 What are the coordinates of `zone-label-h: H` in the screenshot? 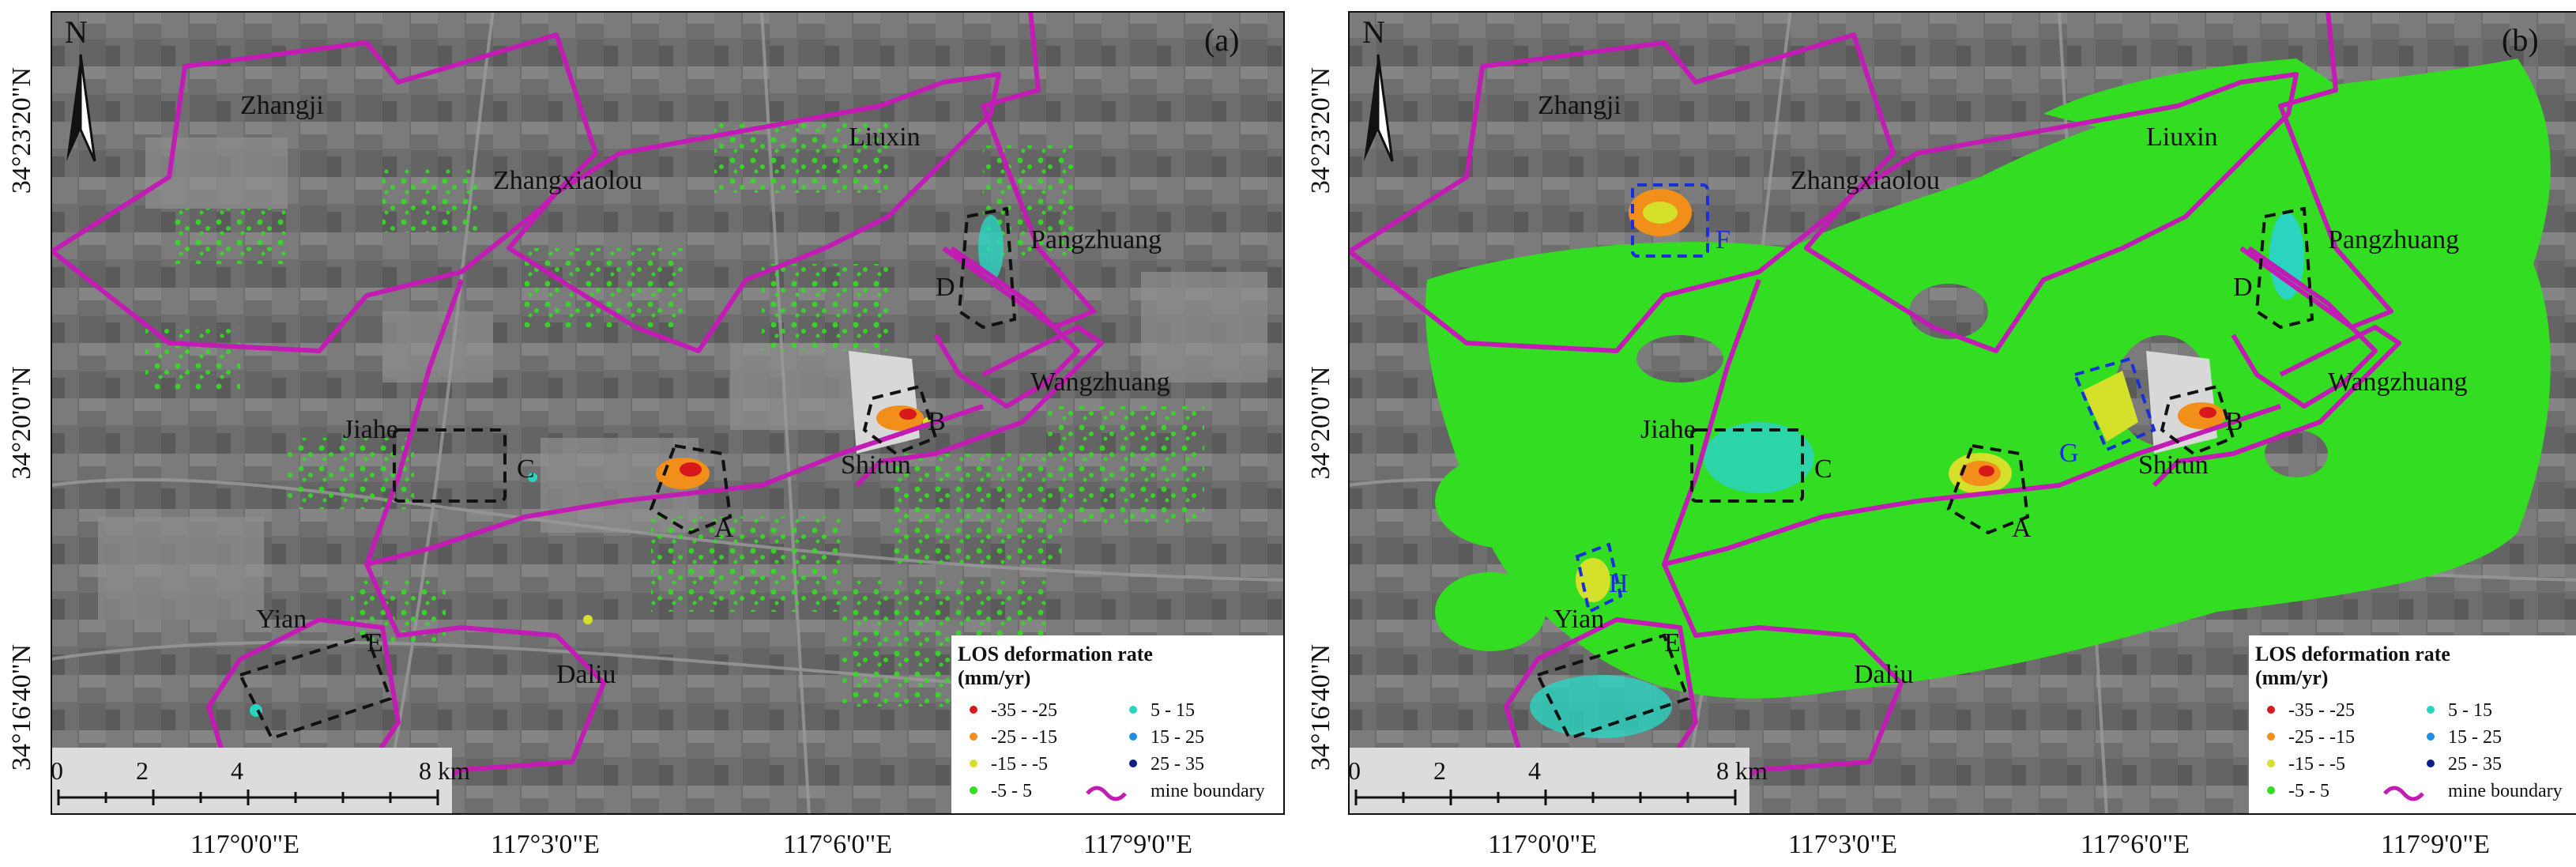 It's located at (1619, 583).